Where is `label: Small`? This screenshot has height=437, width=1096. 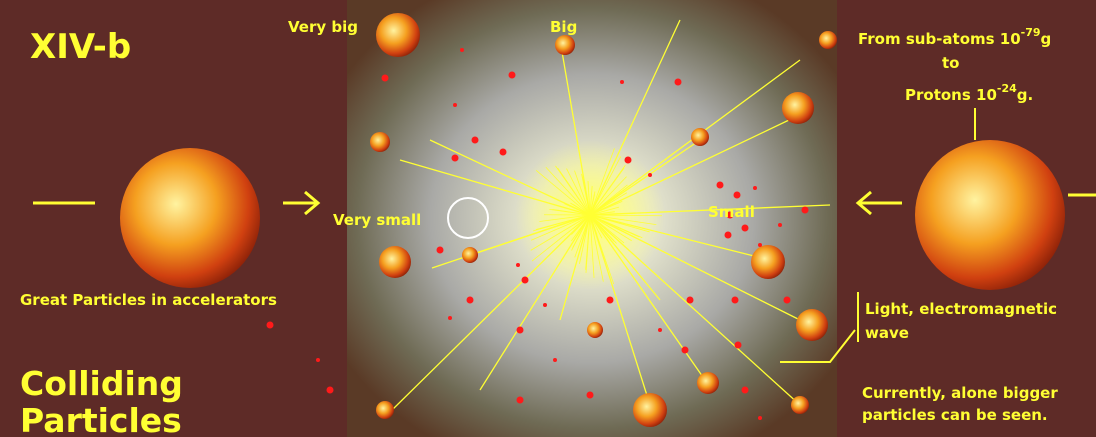
label: Small is located at coordinates (731, 212).